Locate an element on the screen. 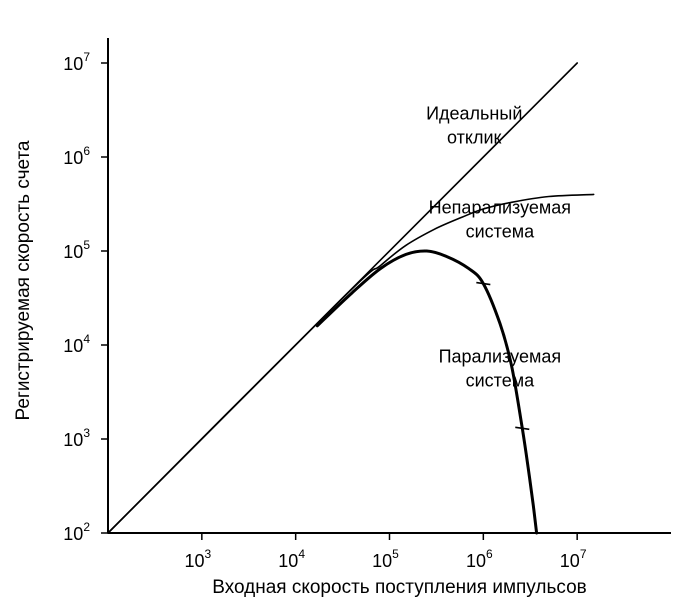  y-tick-label: 10⁴ is located at coordinates (76, 344).